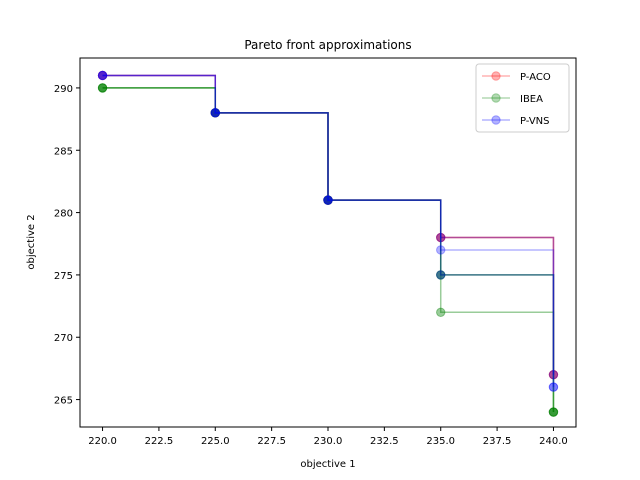 The height and width of the screenshot is (480, 640). What do you see at coordinates (102, 441) in the screenshot?
I see `x-tick-label: 220.0` at bounding box center [102, 441].